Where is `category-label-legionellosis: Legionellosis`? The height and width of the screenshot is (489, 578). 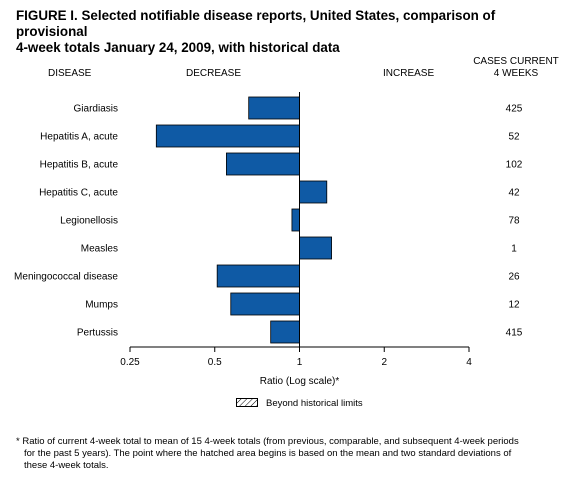
category-label-legionellosis: Legionellosis is located at coordinates (89, 221).